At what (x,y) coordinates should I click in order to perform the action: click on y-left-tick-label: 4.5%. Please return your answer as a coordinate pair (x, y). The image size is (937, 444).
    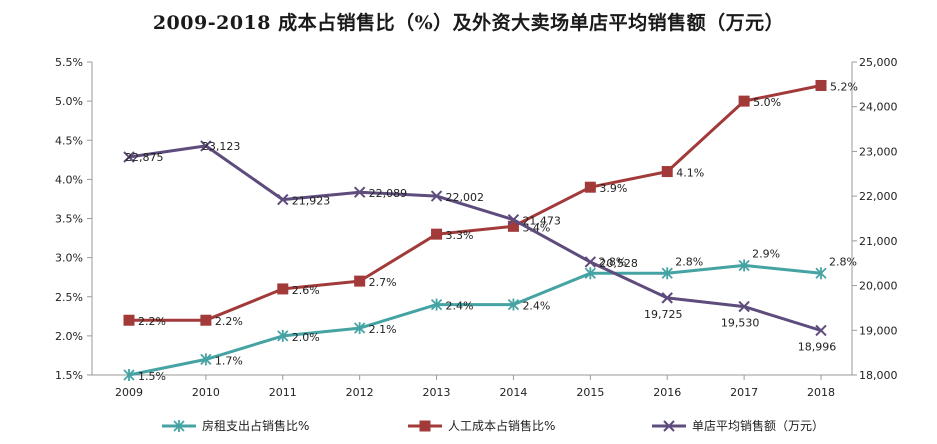
    Looking at the image, I should click on (69, 140).